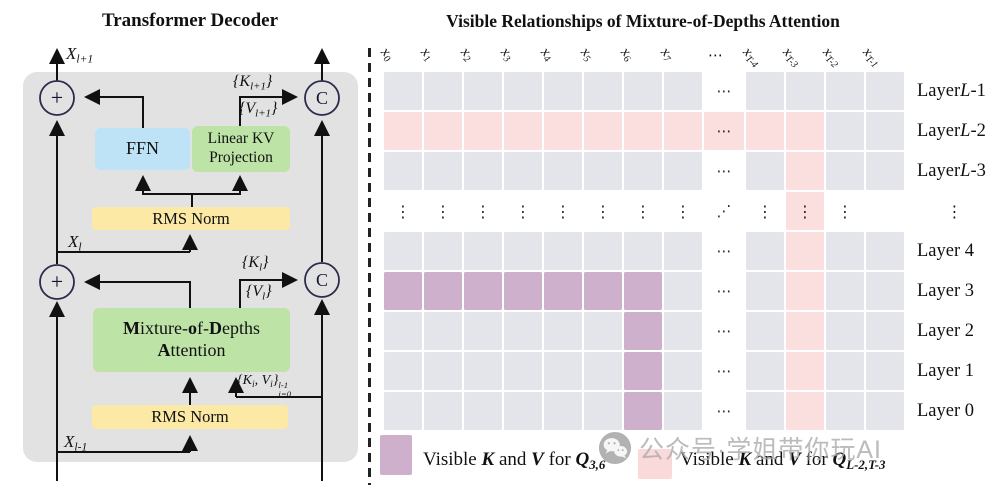 The image size is (1003, 485). What do you see at coordinates (322, 98) in the screenshot?
I see `concat-symbol: C` at bounding box center [322, 98].